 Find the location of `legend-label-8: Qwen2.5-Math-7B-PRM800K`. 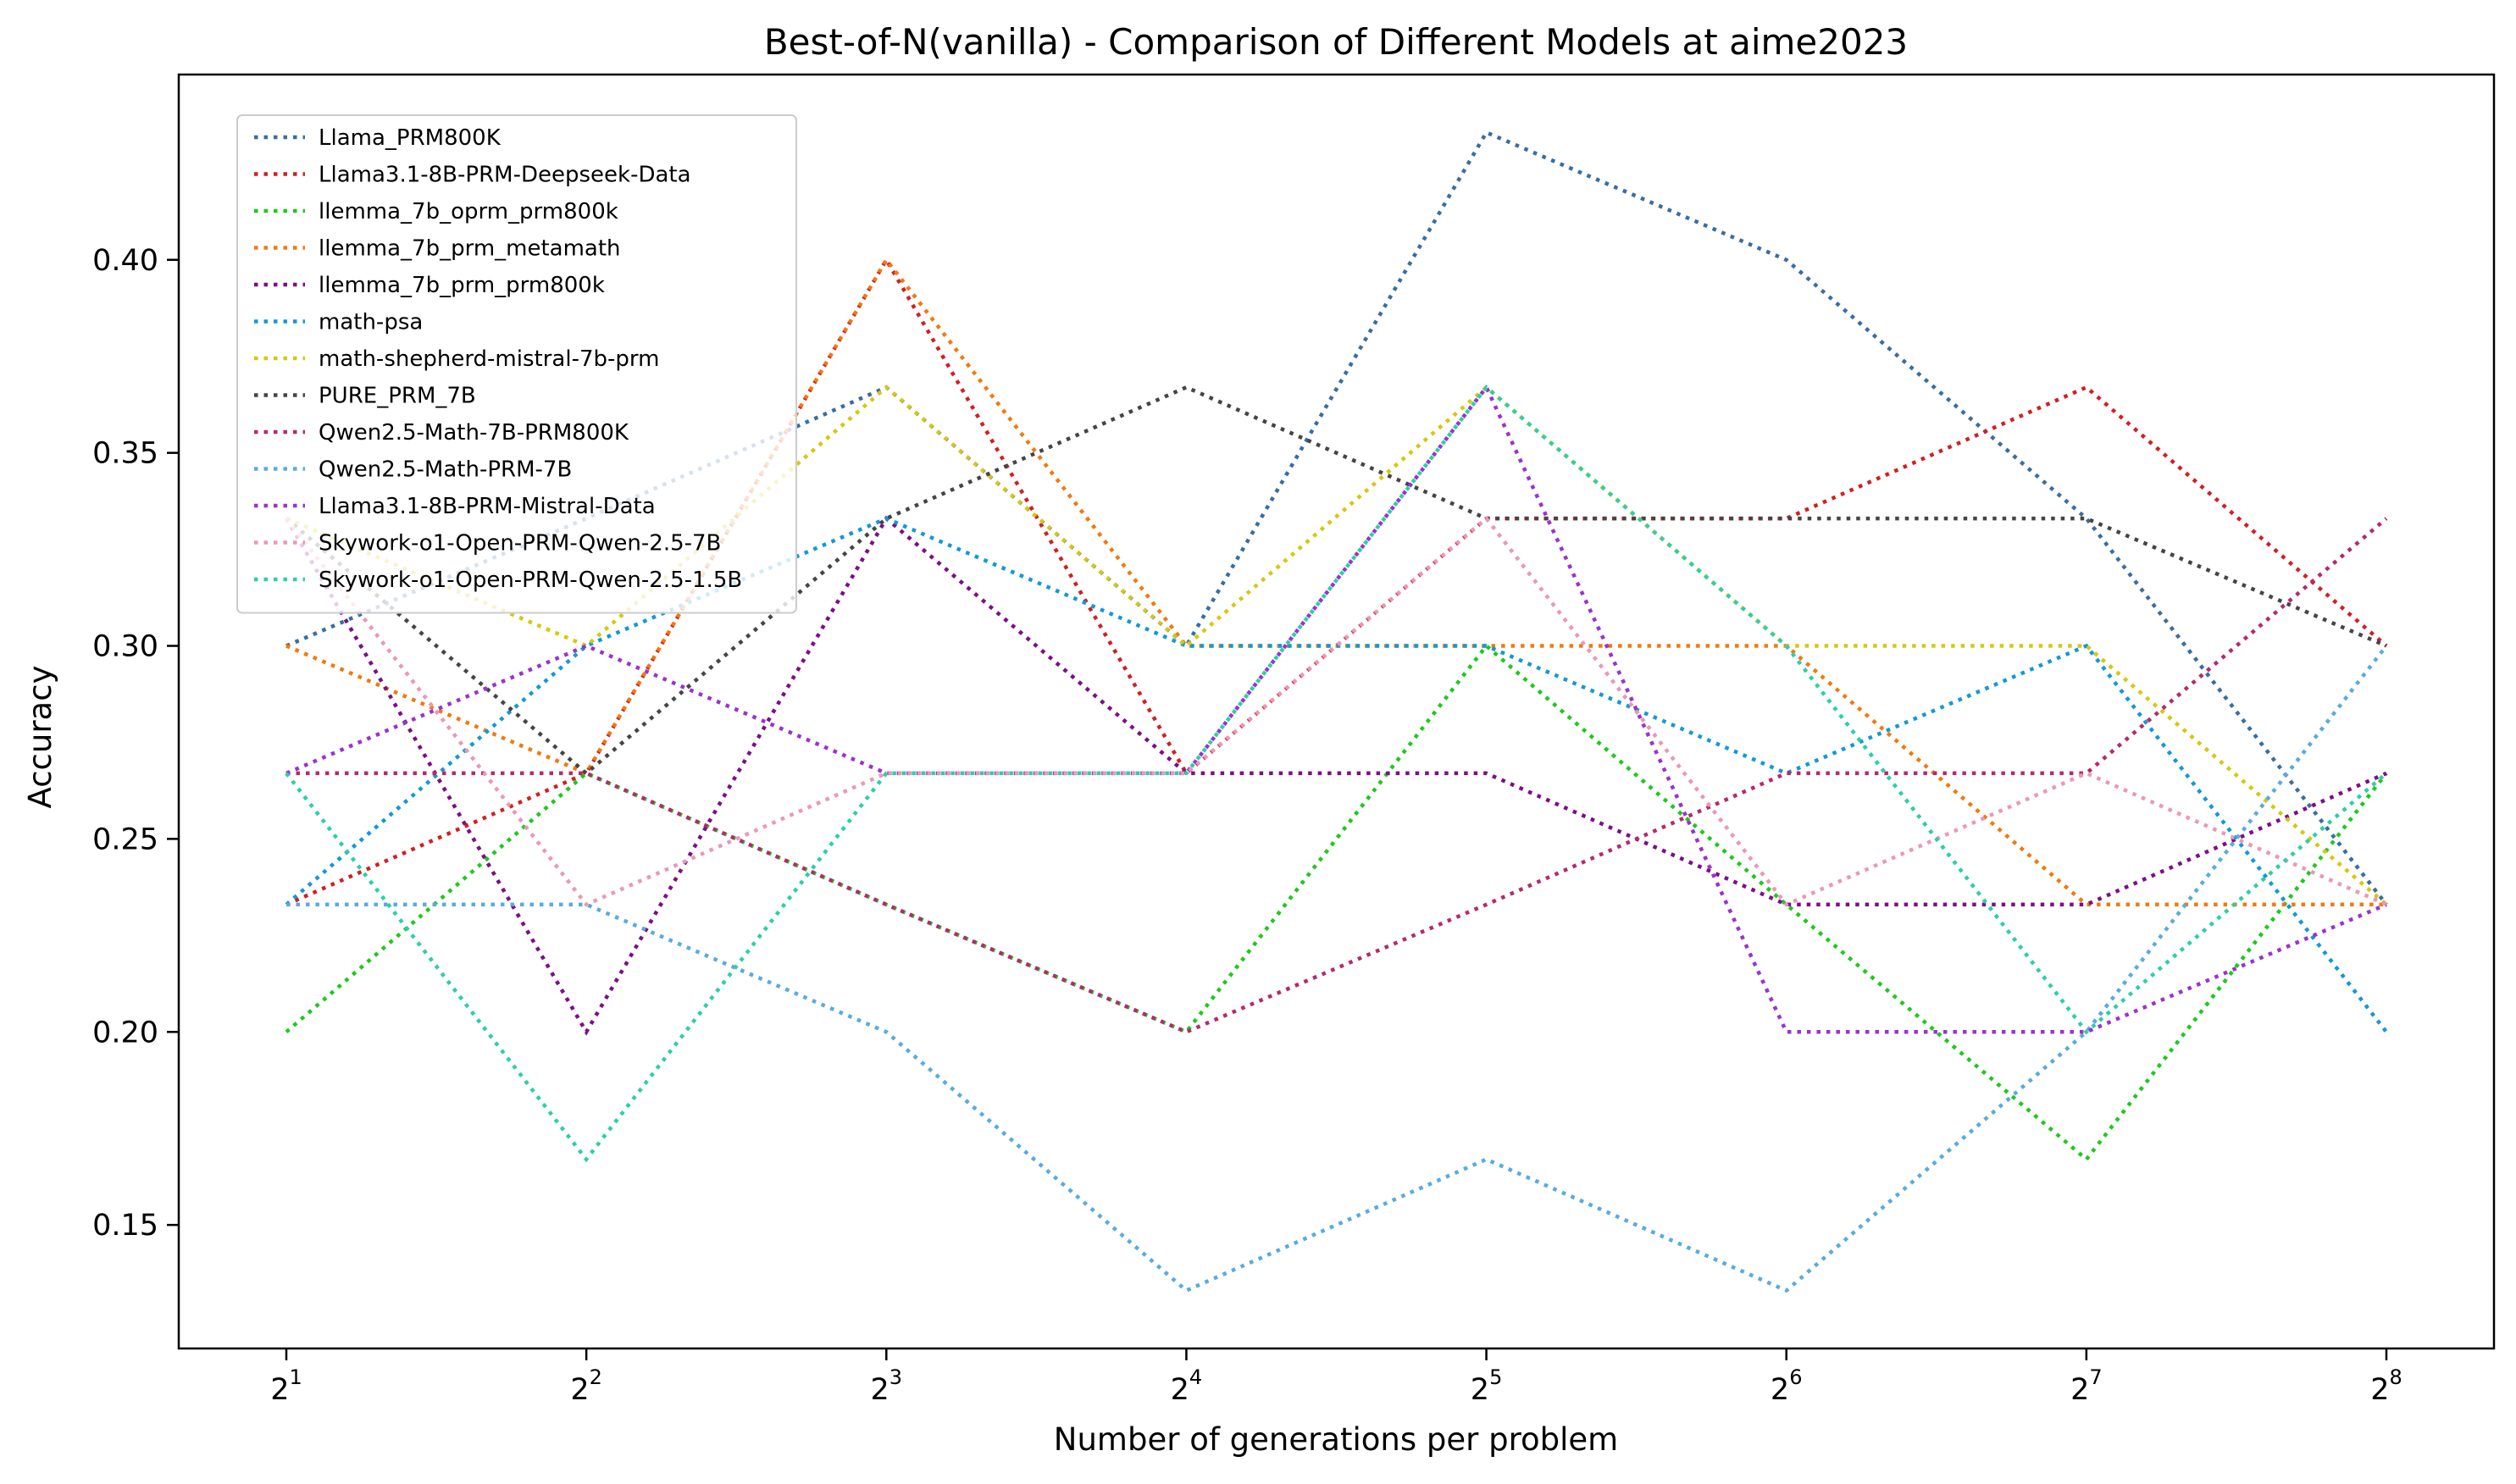

legend-label-8: Qwen2.5-Math-7B-PRM800K is located at coordinates (474, 433).